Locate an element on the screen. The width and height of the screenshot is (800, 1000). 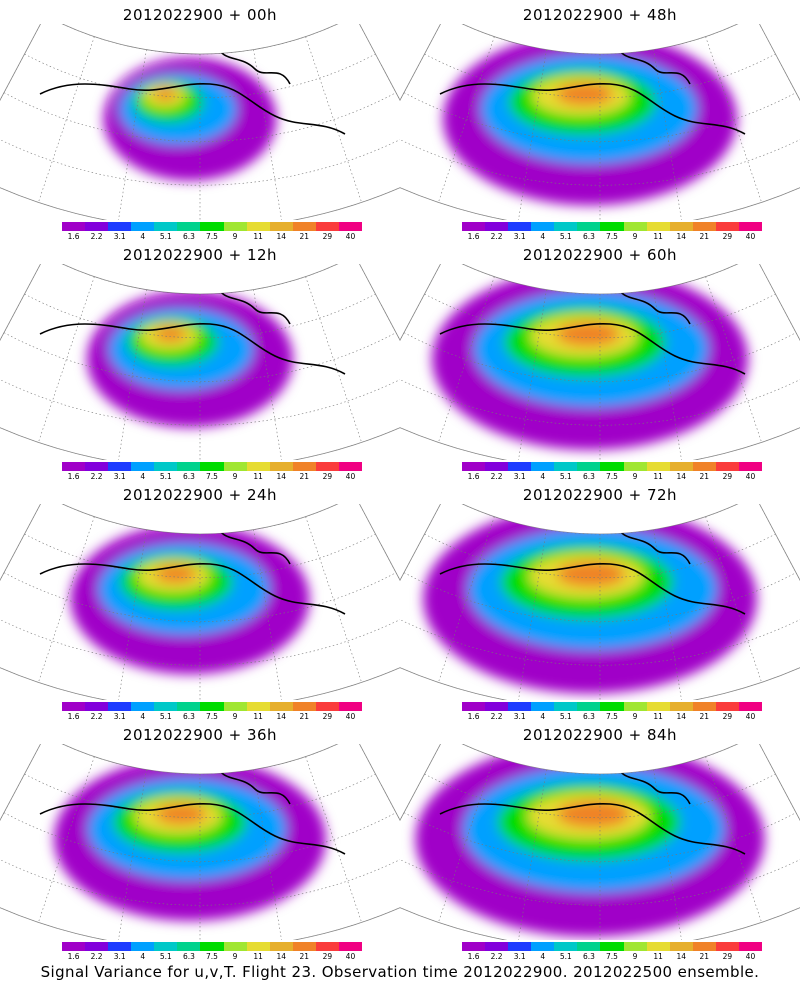
panel-title: 2012022900 + 60h is located at coordinates (600, 255).